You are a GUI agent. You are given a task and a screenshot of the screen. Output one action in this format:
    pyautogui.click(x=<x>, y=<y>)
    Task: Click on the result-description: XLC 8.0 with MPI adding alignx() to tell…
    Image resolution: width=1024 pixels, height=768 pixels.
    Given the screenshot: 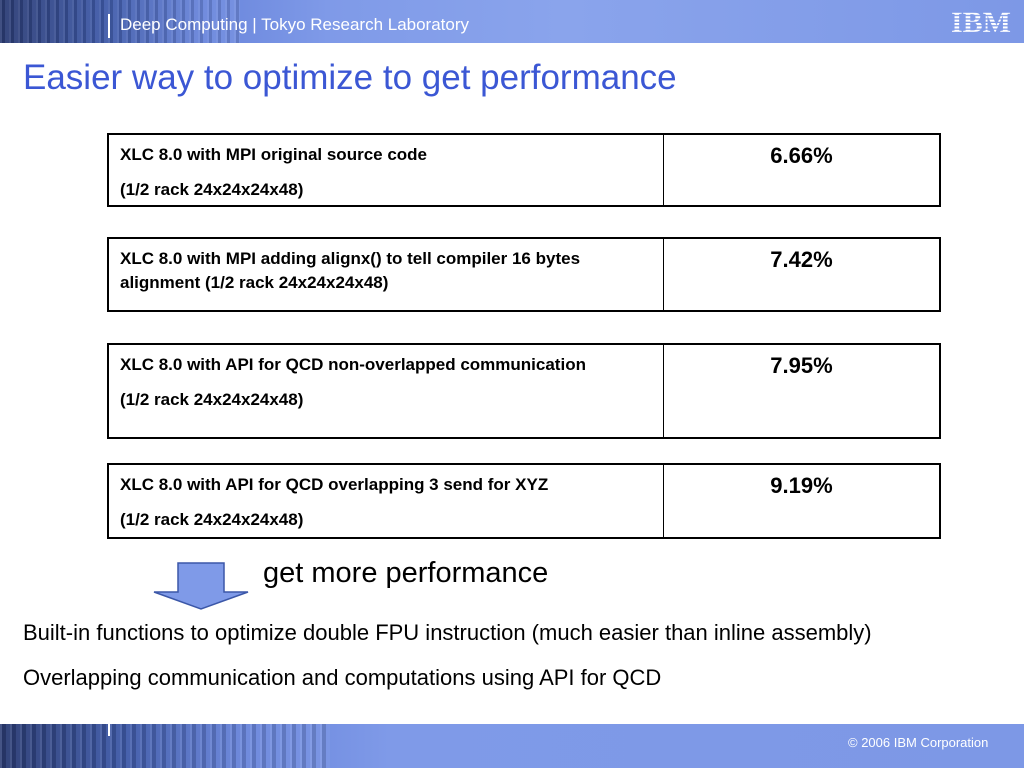 What is the action you would take?
    pyautogui.click(x=386, y=274)
    